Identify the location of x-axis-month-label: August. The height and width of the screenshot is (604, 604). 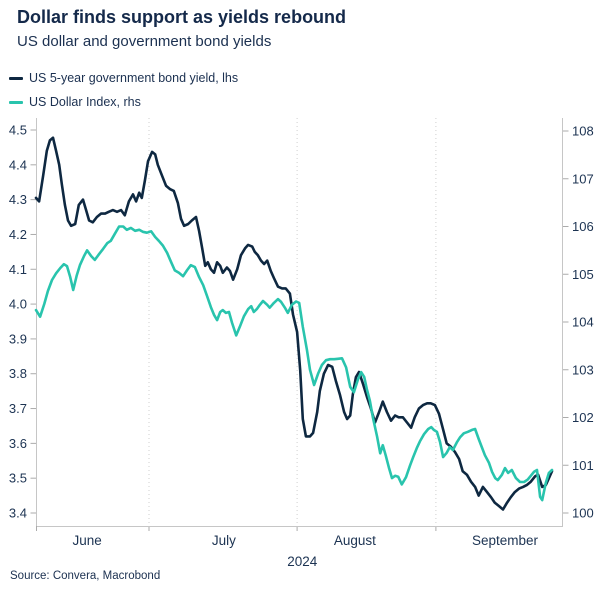
(355, 540).